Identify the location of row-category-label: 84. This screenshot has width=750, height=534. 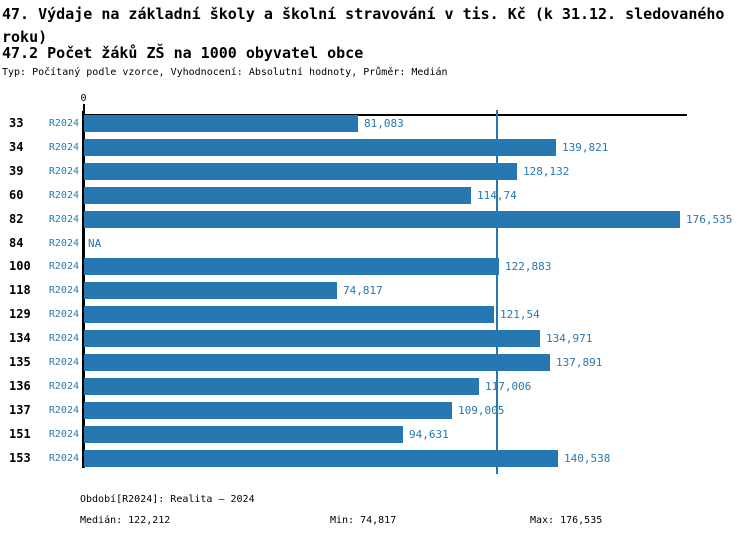
(16, 243).